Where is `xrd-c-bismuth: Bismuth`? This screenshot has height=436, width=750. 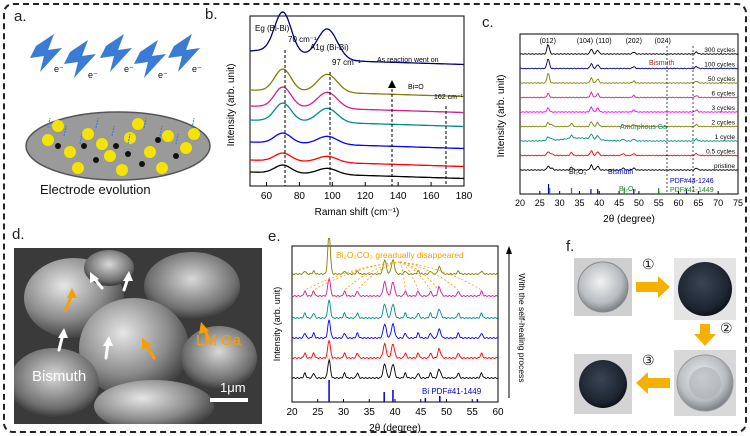
xrd-c-bismuth: Bismuth is located at coordinates (661, 63).